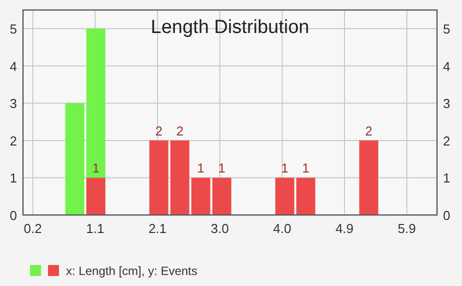 The height and width of the screenshot is (286, 462). What do you see at coordinates (132, 271) in the screenshot?
I see `legend-label: x: Length [cm], y: Events` at bounding box center [132, 271].